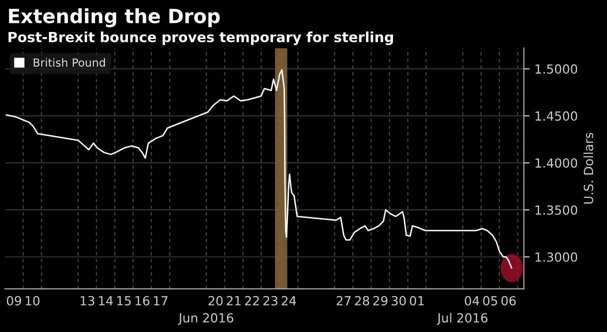 Image resolution: width=607 pixels, height=332 pixels. What do you see at coordinates (143, 301) in the screenshot?
I see `x-tick-label: 16` at bounding box center [143, 301].